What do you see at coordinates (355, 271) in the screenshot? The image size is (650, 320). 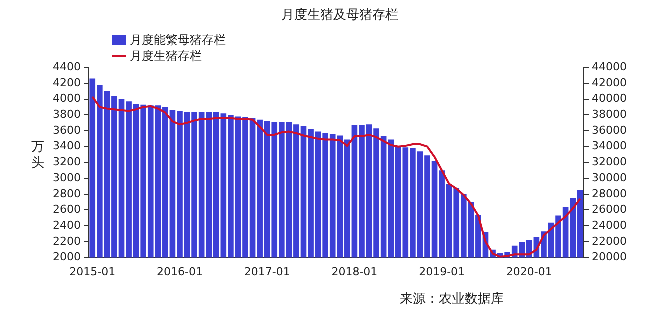 I see `x-tick-label: 2018-01` at bounding box center [355, 271].